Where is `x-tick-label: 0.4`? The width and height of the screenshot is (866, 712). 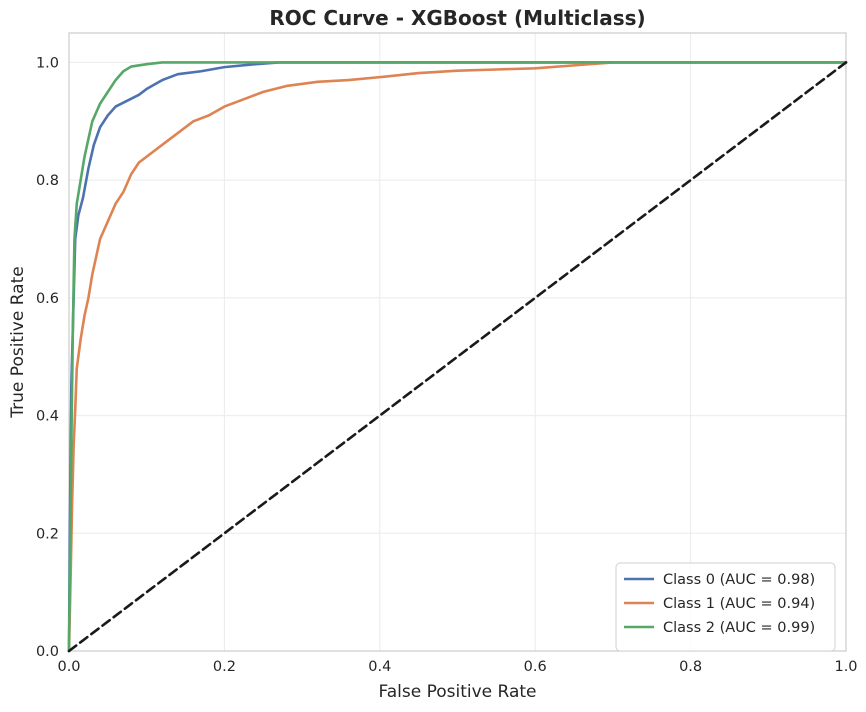
x-tick-label: 0.4 is located at coordinates (379, 667).